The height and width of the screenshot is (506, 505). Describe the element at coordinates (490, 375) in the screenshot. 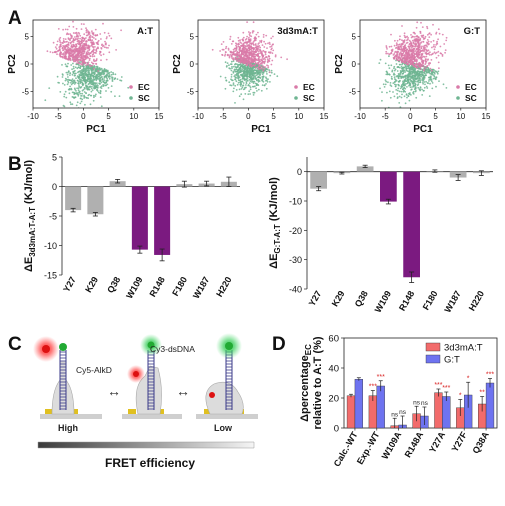

I see `significance-label: ***` at that location.